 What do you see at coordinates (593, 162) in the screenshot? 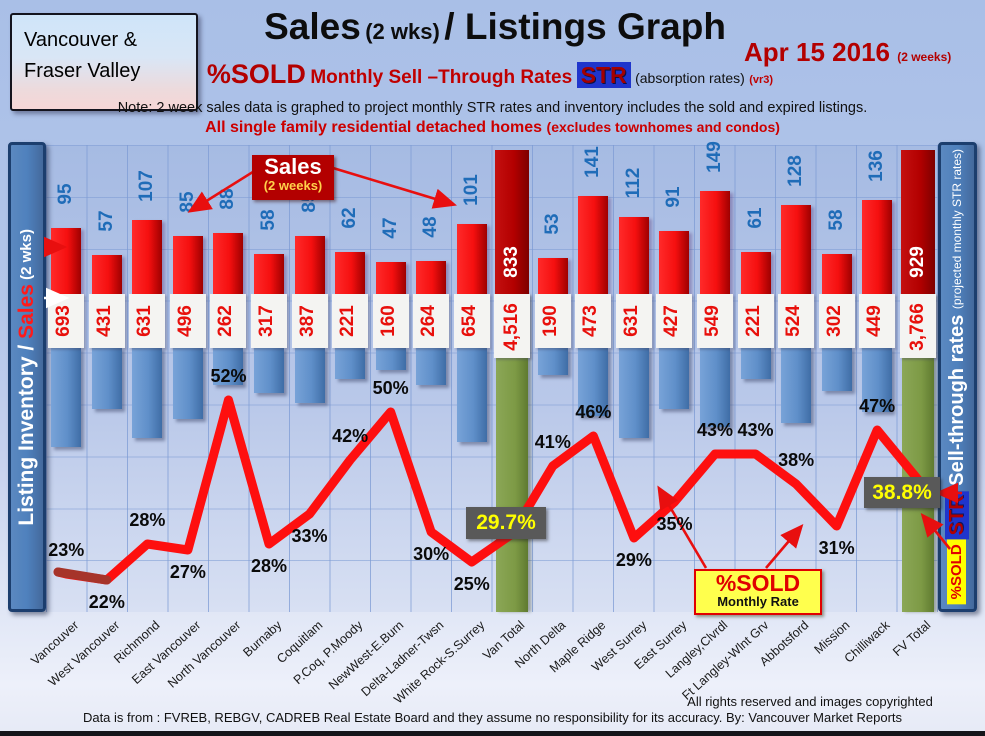
I see `sales-number: 141` at bounding box center [593, 162].